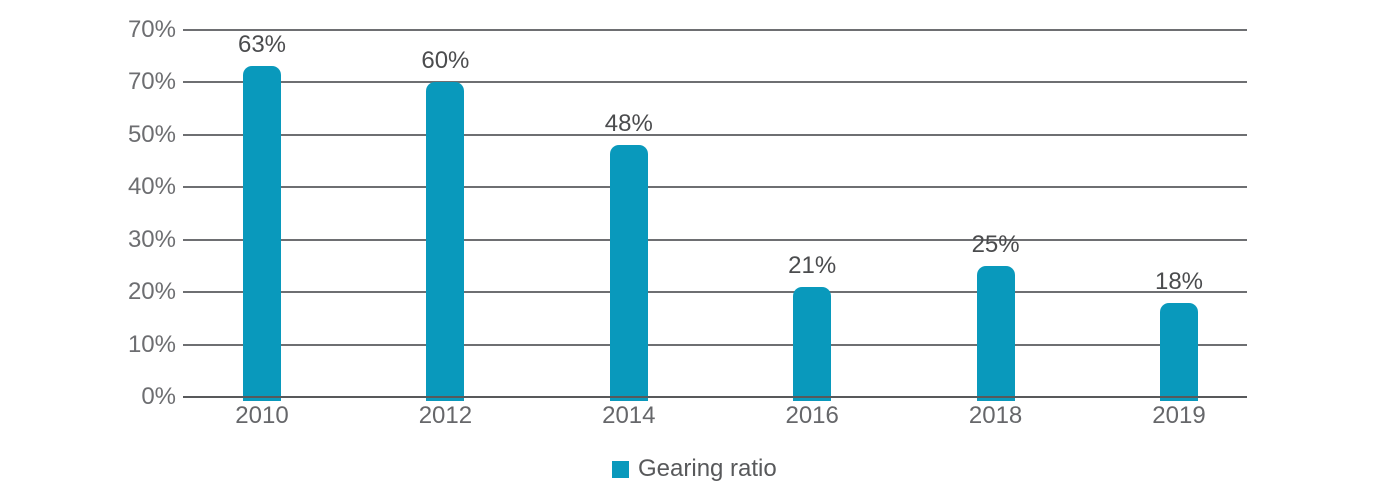 The height and width of the screenshot is (496, 1381). I want to click on y-tick-label: 40%, so click(151, 186).